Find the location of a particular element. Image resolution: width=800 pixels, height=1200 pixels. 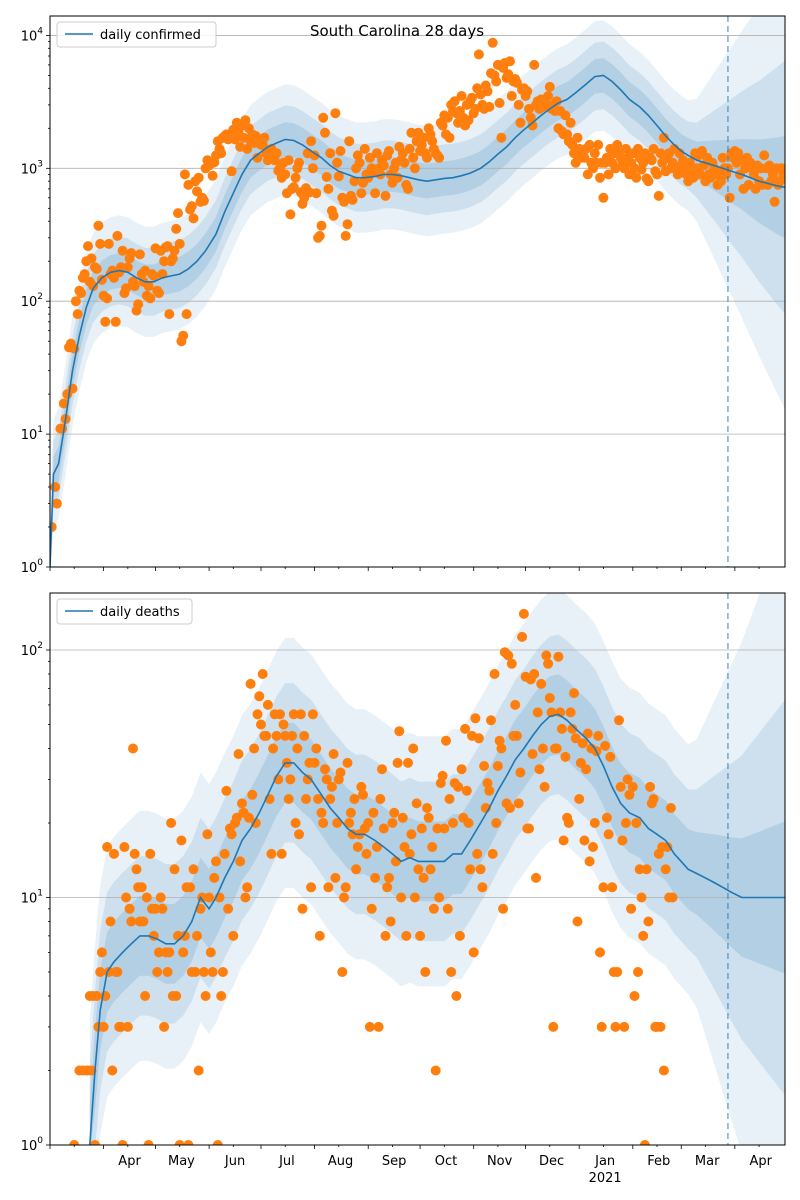

y-tick-label: 102 is located at coordinates (32, 301).